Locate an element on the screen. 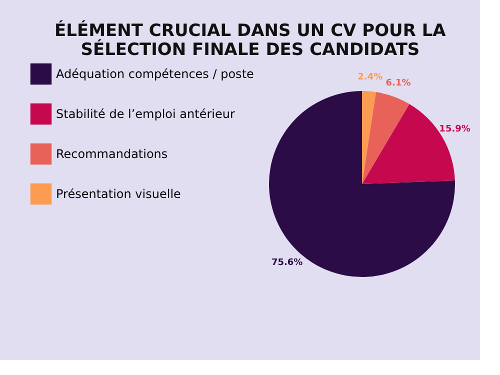 The width and height of the screenshot is (500, 375). data-label: 2.4% is located at coordinates (370, 77).